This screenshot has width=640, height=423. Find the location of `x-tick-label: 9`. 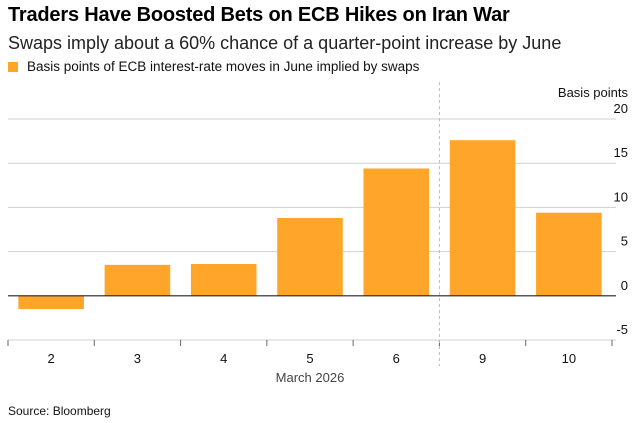

x-tick-label: 9 is located at coordinates (482, 358).